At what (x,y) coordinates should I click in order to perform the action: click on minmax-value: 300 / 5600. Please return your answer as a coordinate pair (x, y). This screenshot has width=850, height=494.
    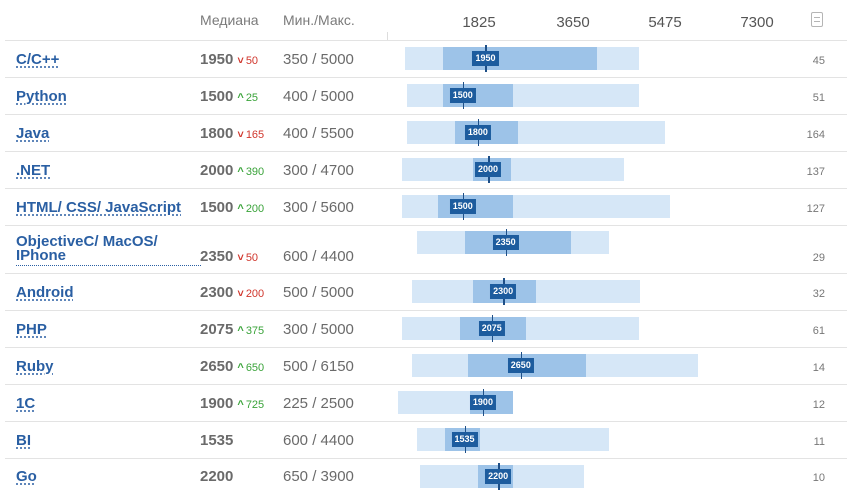
    Looking at the image, I should click on (318, 207).